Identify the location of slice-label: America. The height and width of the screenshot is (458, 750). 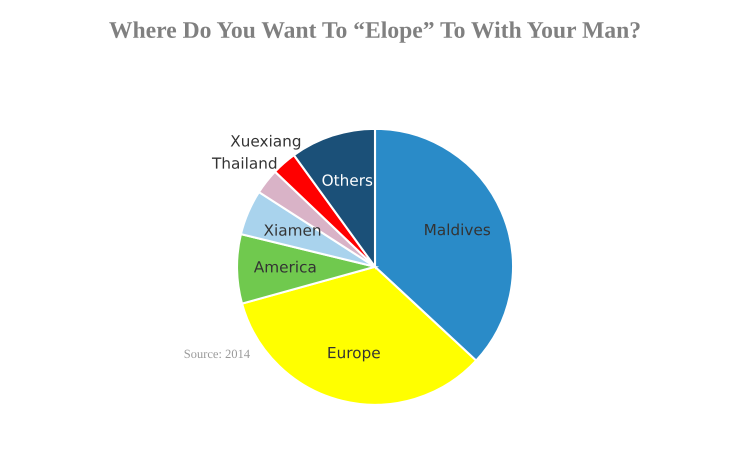
(285, 266).